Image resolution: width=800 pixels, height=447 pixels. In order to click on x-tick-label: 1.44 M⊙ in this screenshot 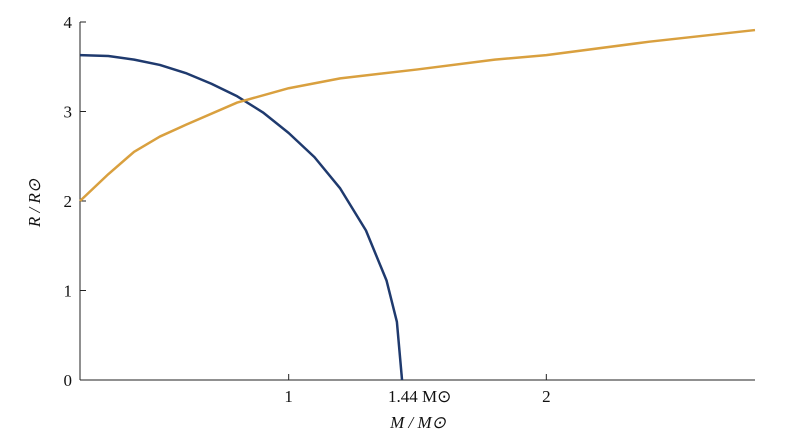, I will do `click(419, 396)`.